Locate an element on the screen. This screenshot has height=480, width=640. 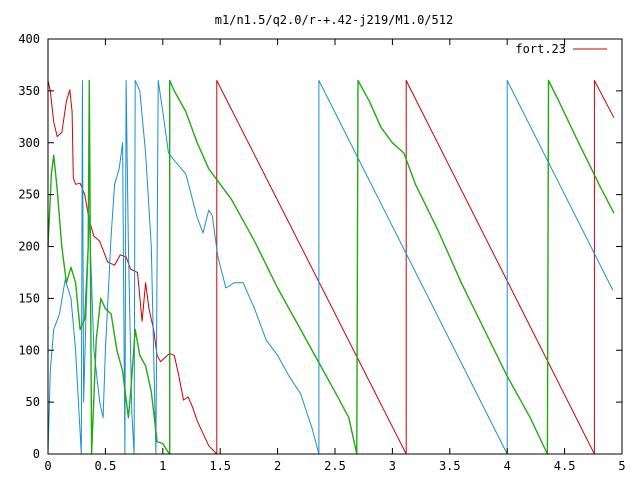
y-tick-label: 0 is located at coordinates (36, 454).